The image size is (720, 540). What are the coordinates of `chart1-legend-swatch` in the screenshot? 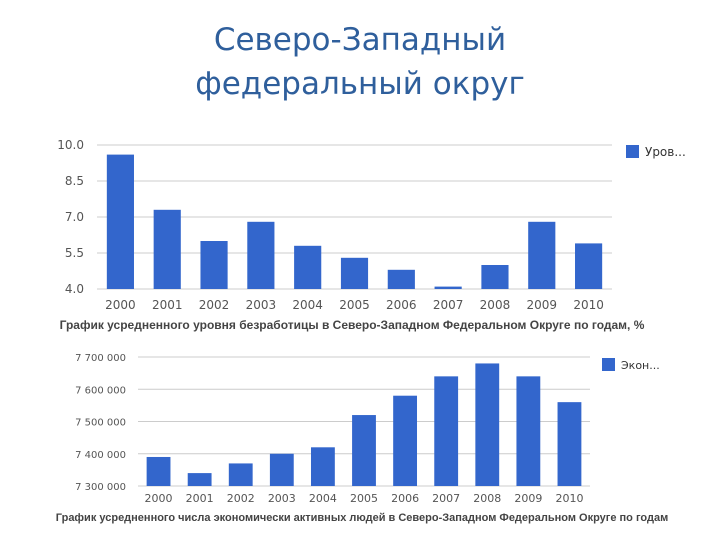 It's located at (632, 151).